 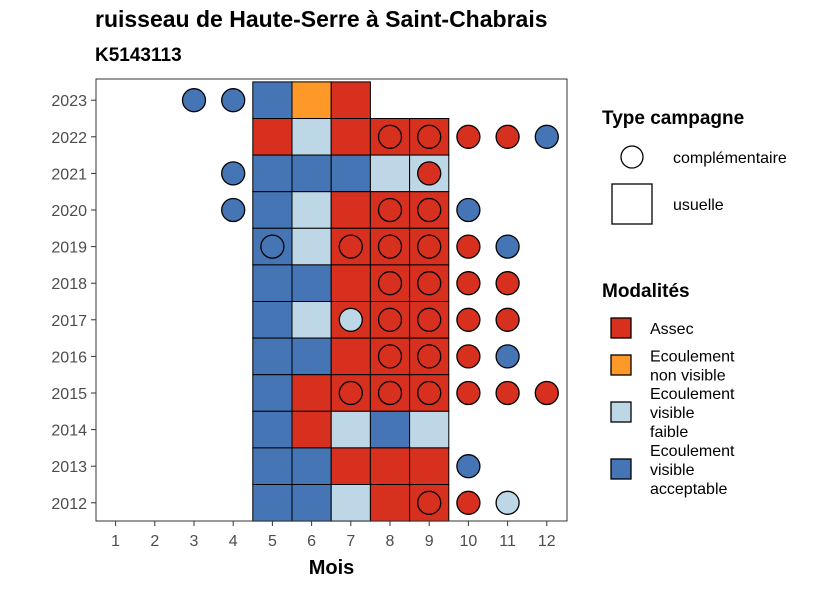 What do you see at coordinates (69, 394) in the screenshot?
I see `y-tick-label: 2015` at bounding box center [69, 394].